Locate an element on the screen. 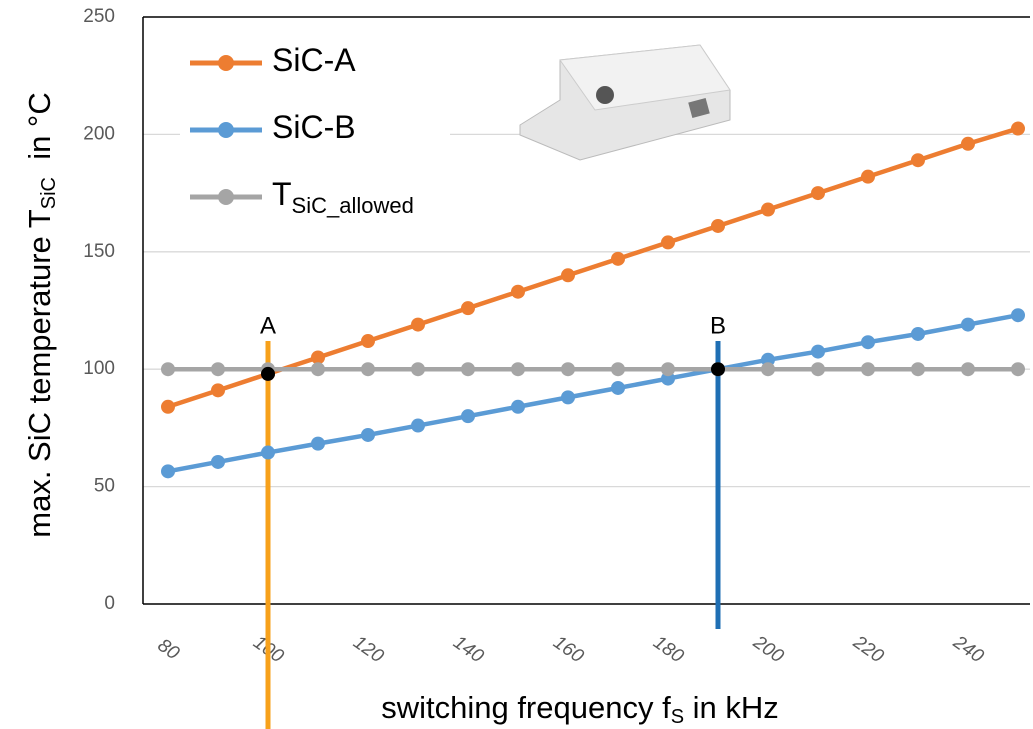 The height and width of the screenshot is (729, 1033). y-tick-label: 0 is located at coordinates (109, 603).